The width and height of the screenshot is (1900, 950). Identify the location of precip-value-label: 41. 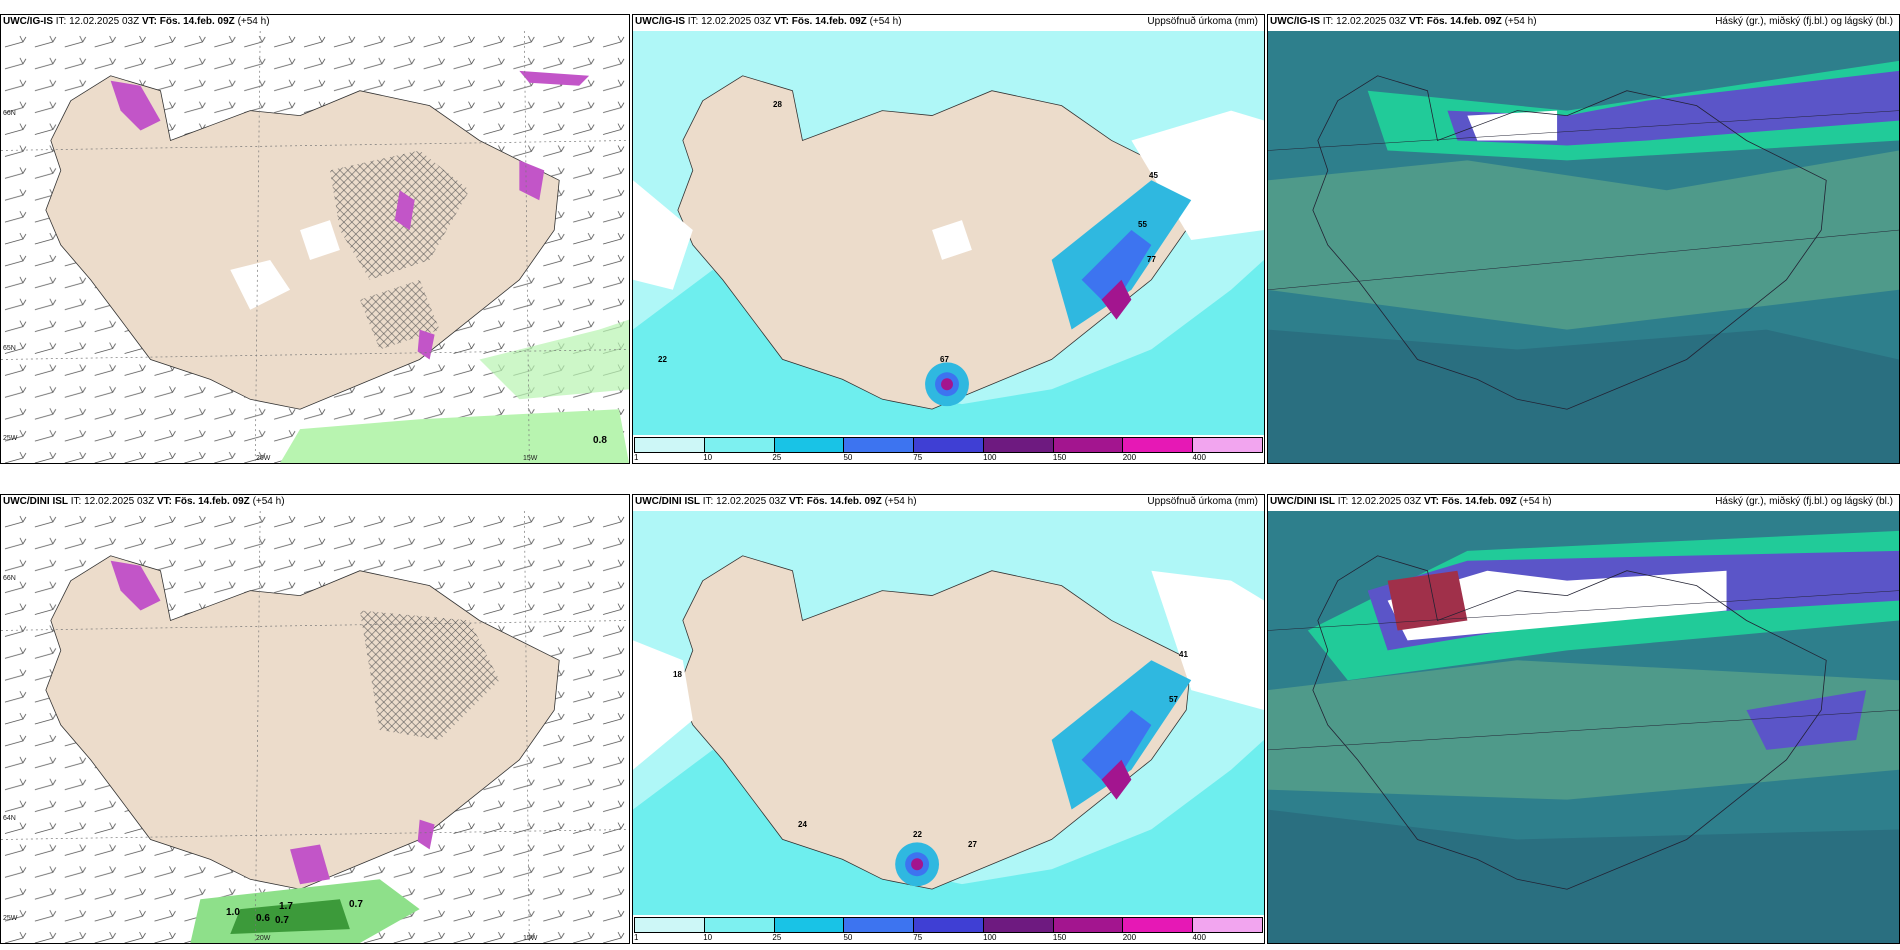
(1183, 654).